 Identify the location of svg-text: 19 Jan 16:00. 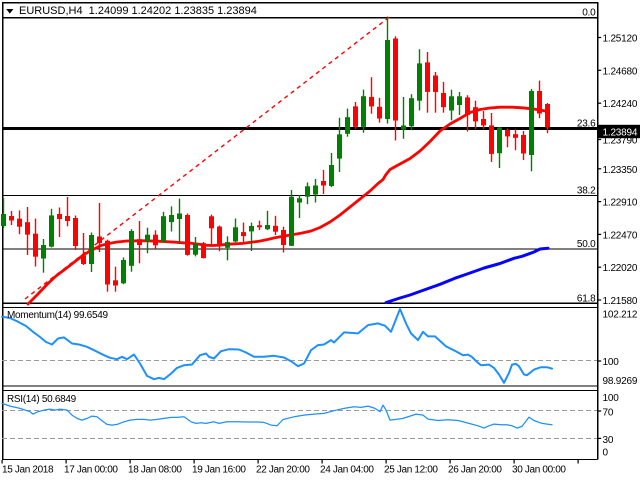
(219, 470).